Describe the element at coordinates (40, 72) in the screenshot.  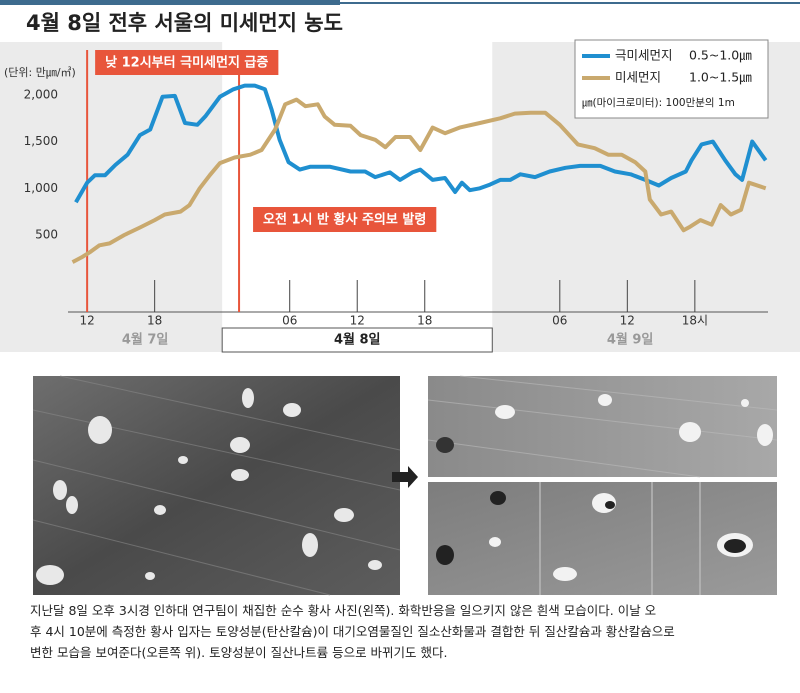
I see `y-unit-label: (단위: 만㎛/㎥)` at that location.